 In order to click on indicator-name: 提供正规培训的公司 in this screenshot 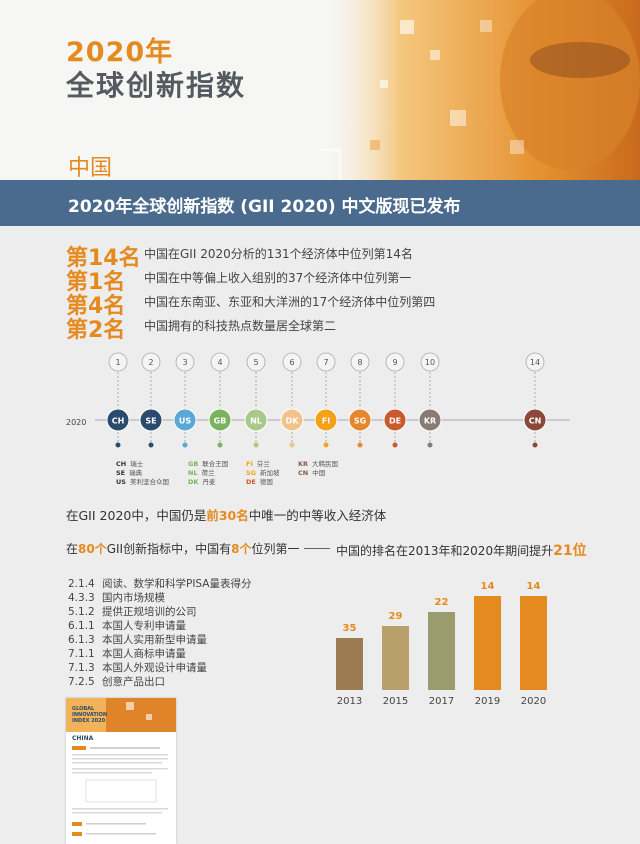, I will do `click(149, 612)`.